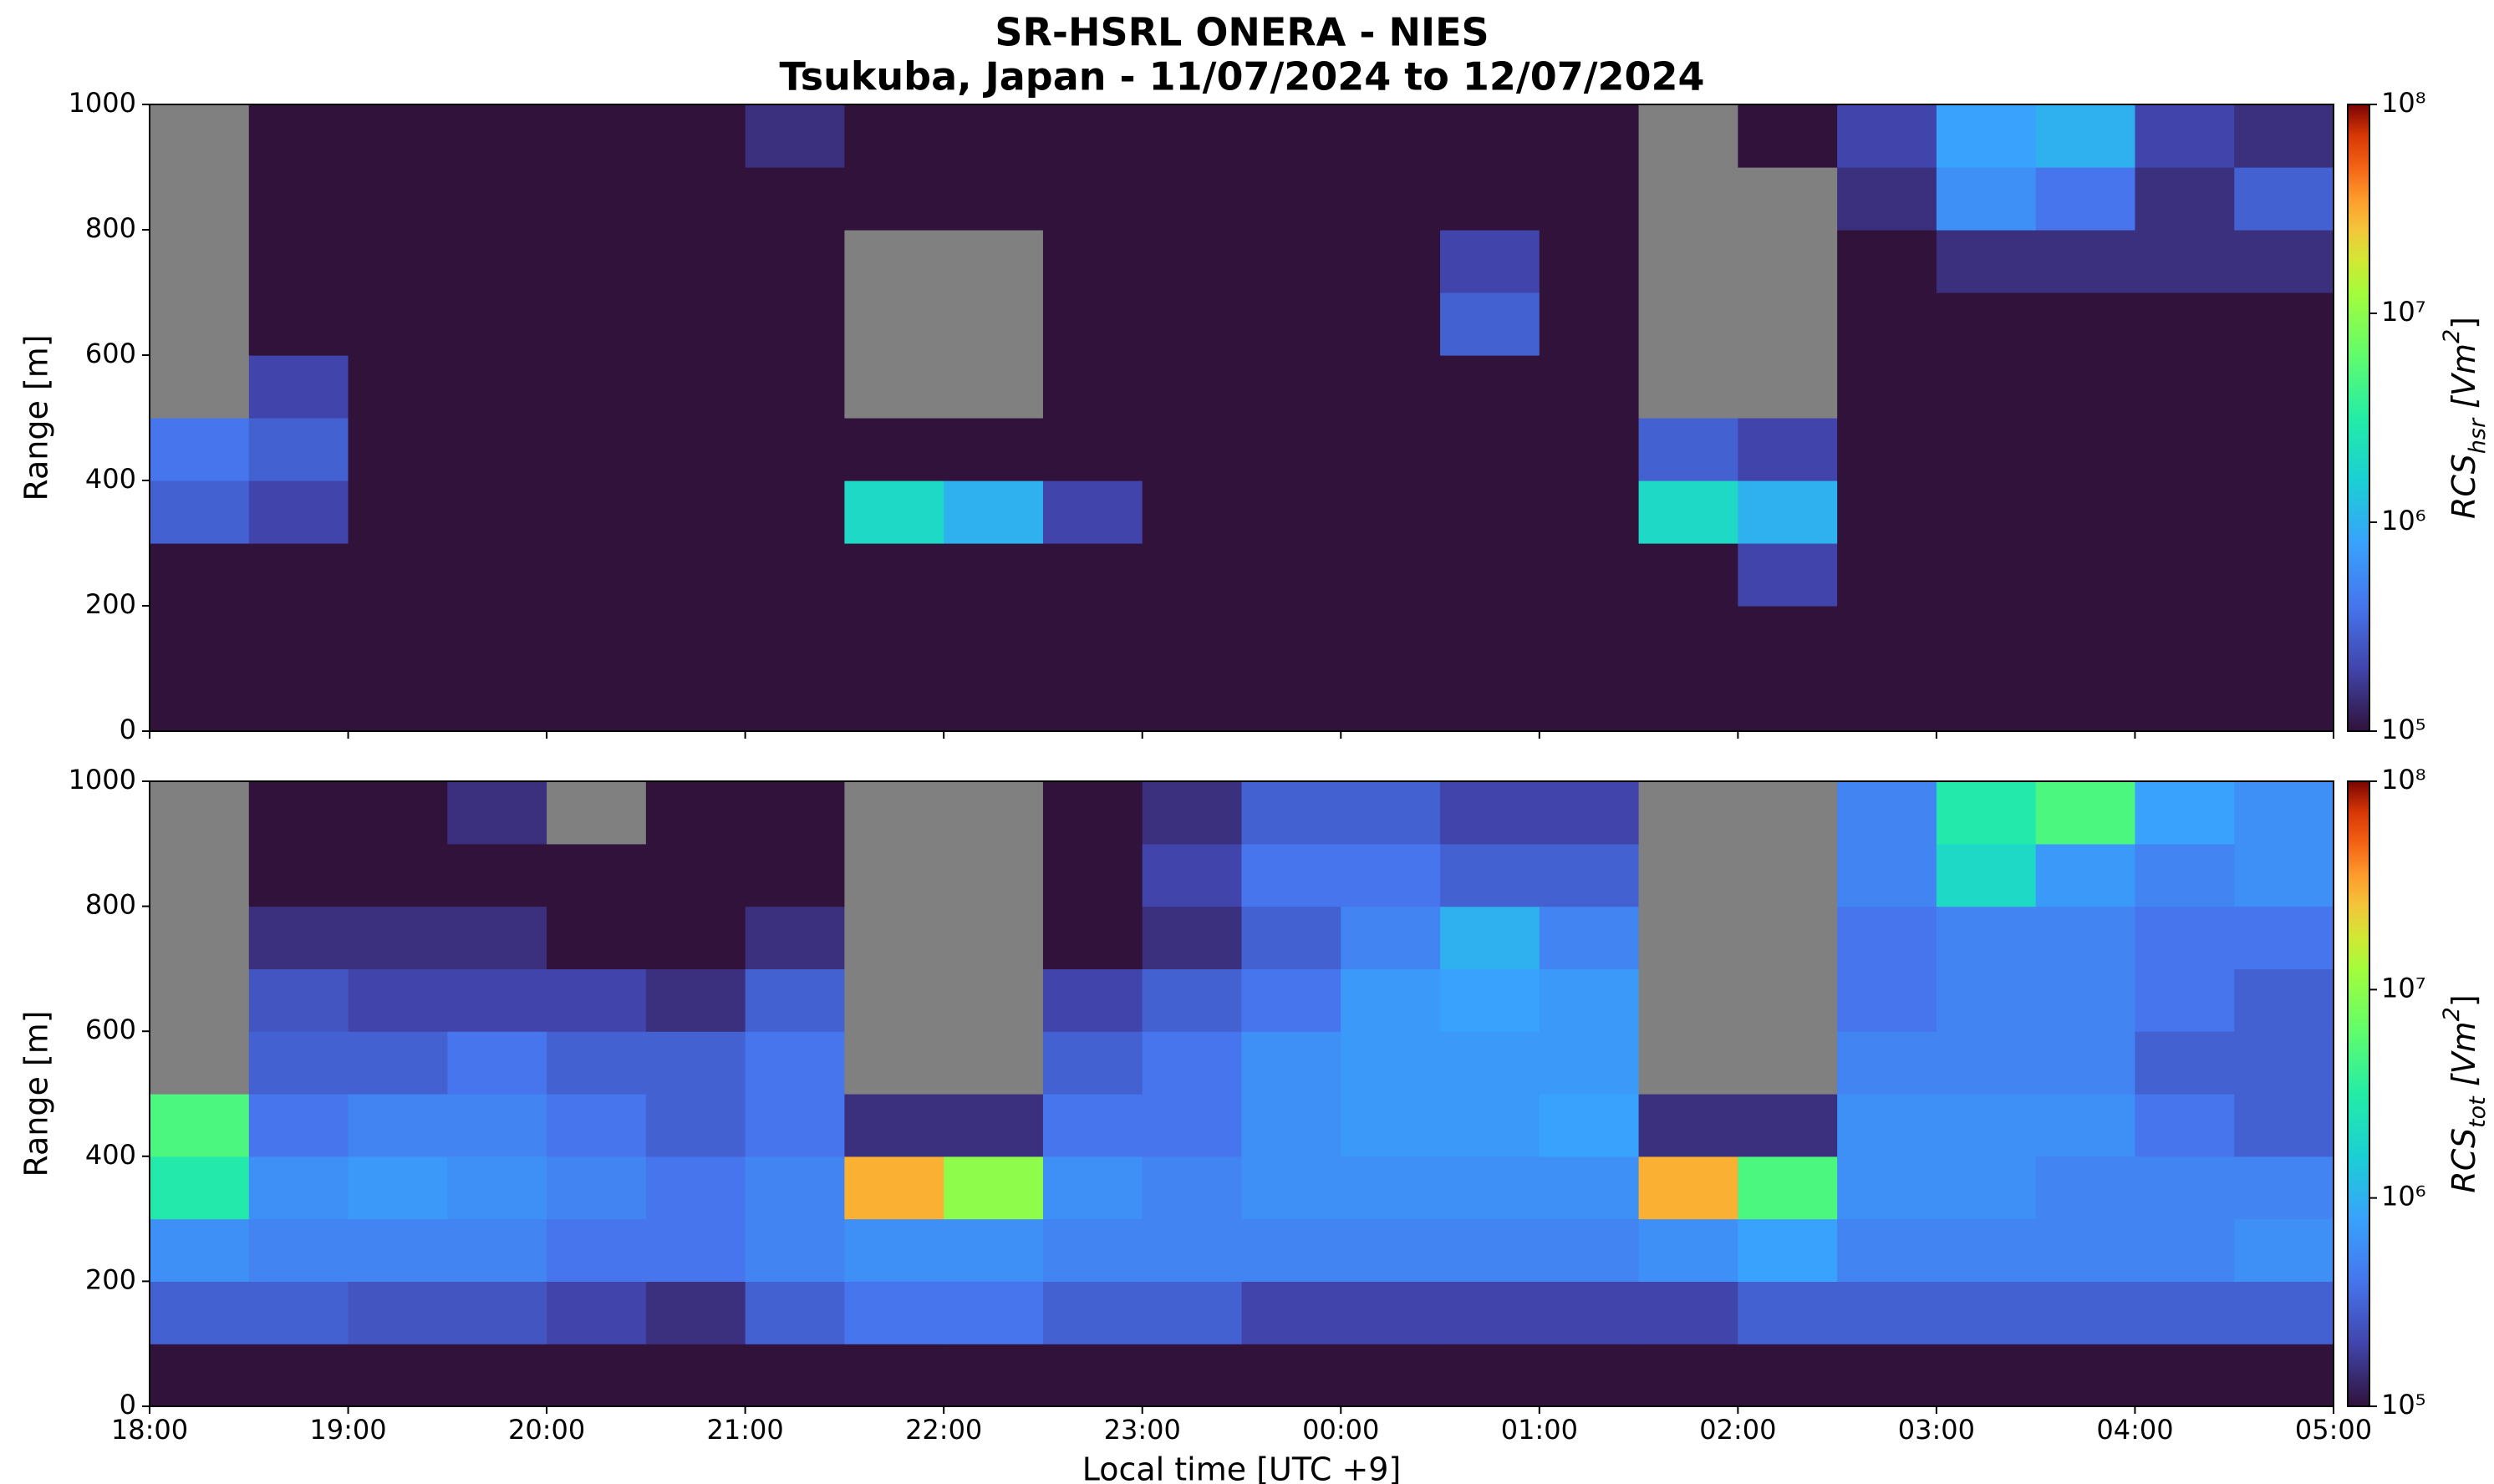  What do you see at coordinates (2333, 1430) in the screenshot?
I see `x-tick-label: 05:00` at bounding box center [2333, 1430].